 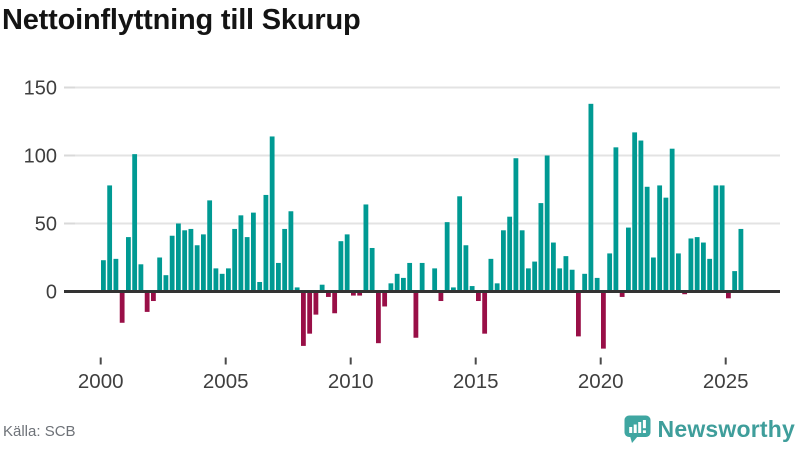 What do you see at coordinates (40, 191) in the screenshot?
I see `y-axis-labels: 0 50 100 150` at bounding box center [40, 191].